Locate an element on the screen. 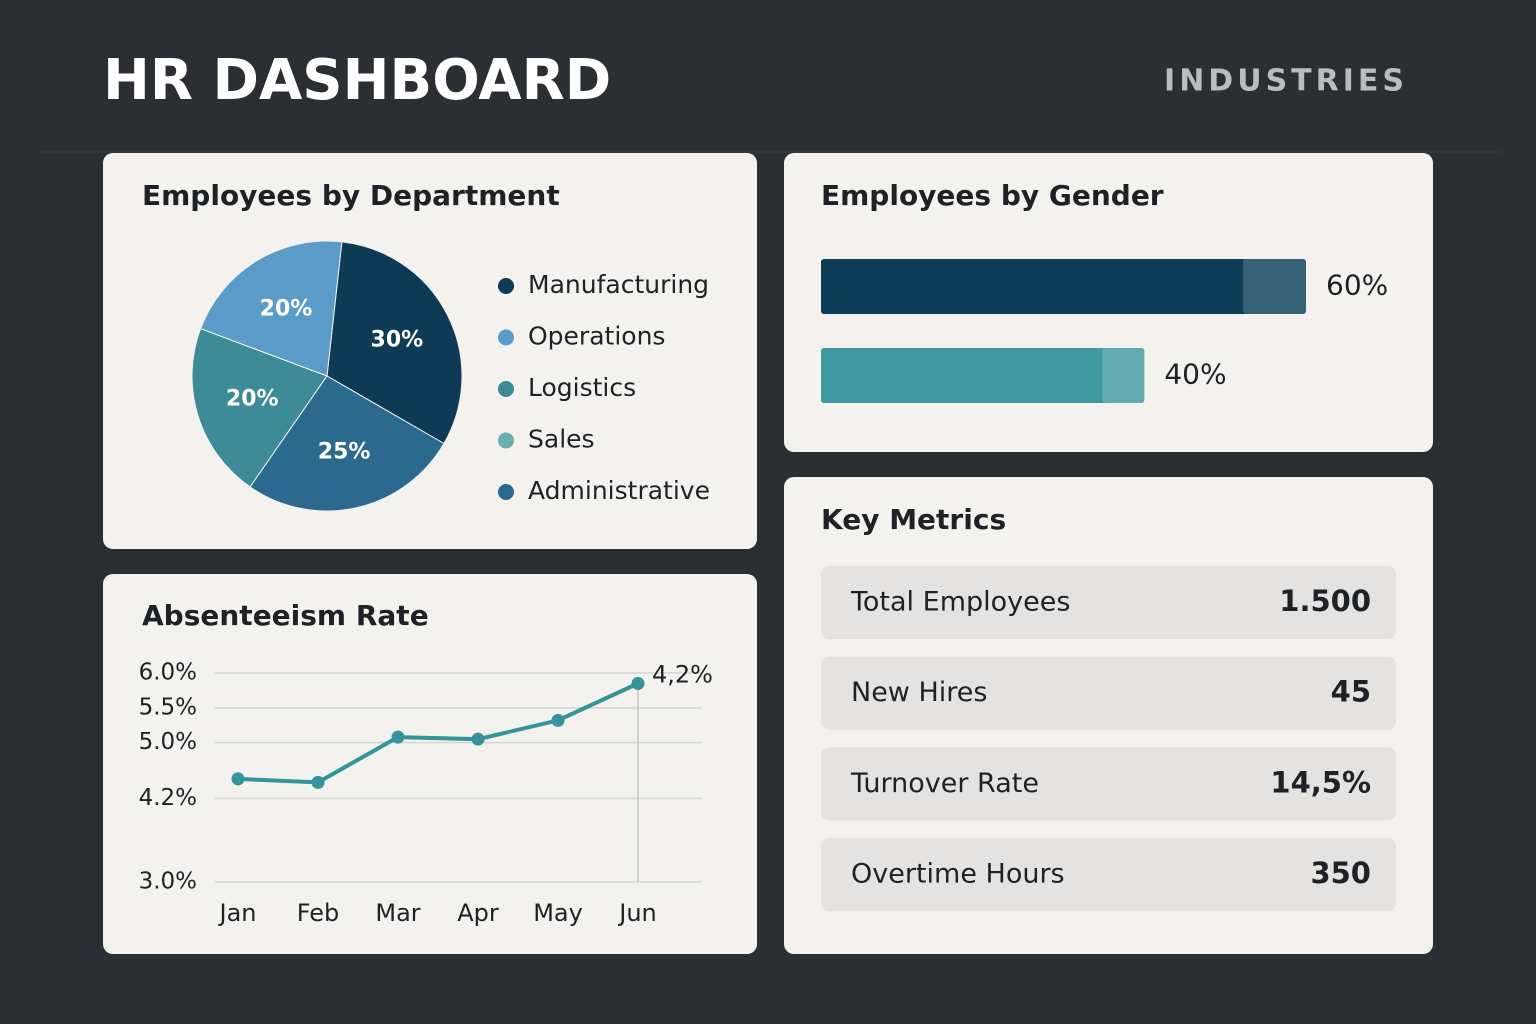  x-tick-label: Apr is located at coordinates (478, 913).